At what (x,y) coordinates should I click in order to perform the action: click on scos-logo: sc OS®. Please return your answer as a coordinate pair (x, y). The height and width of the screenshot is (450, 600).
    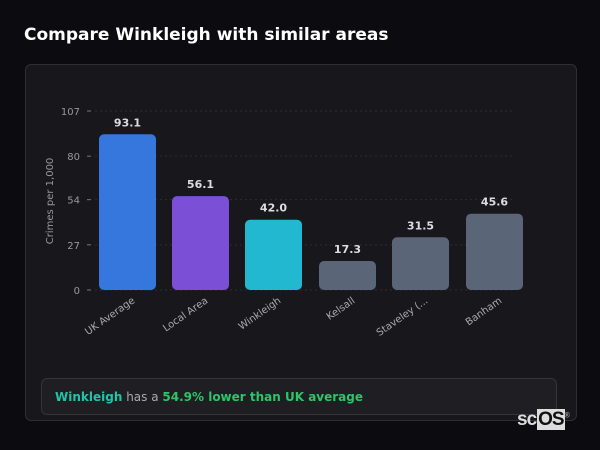
    Looking at the image, I should click on (543, 420).